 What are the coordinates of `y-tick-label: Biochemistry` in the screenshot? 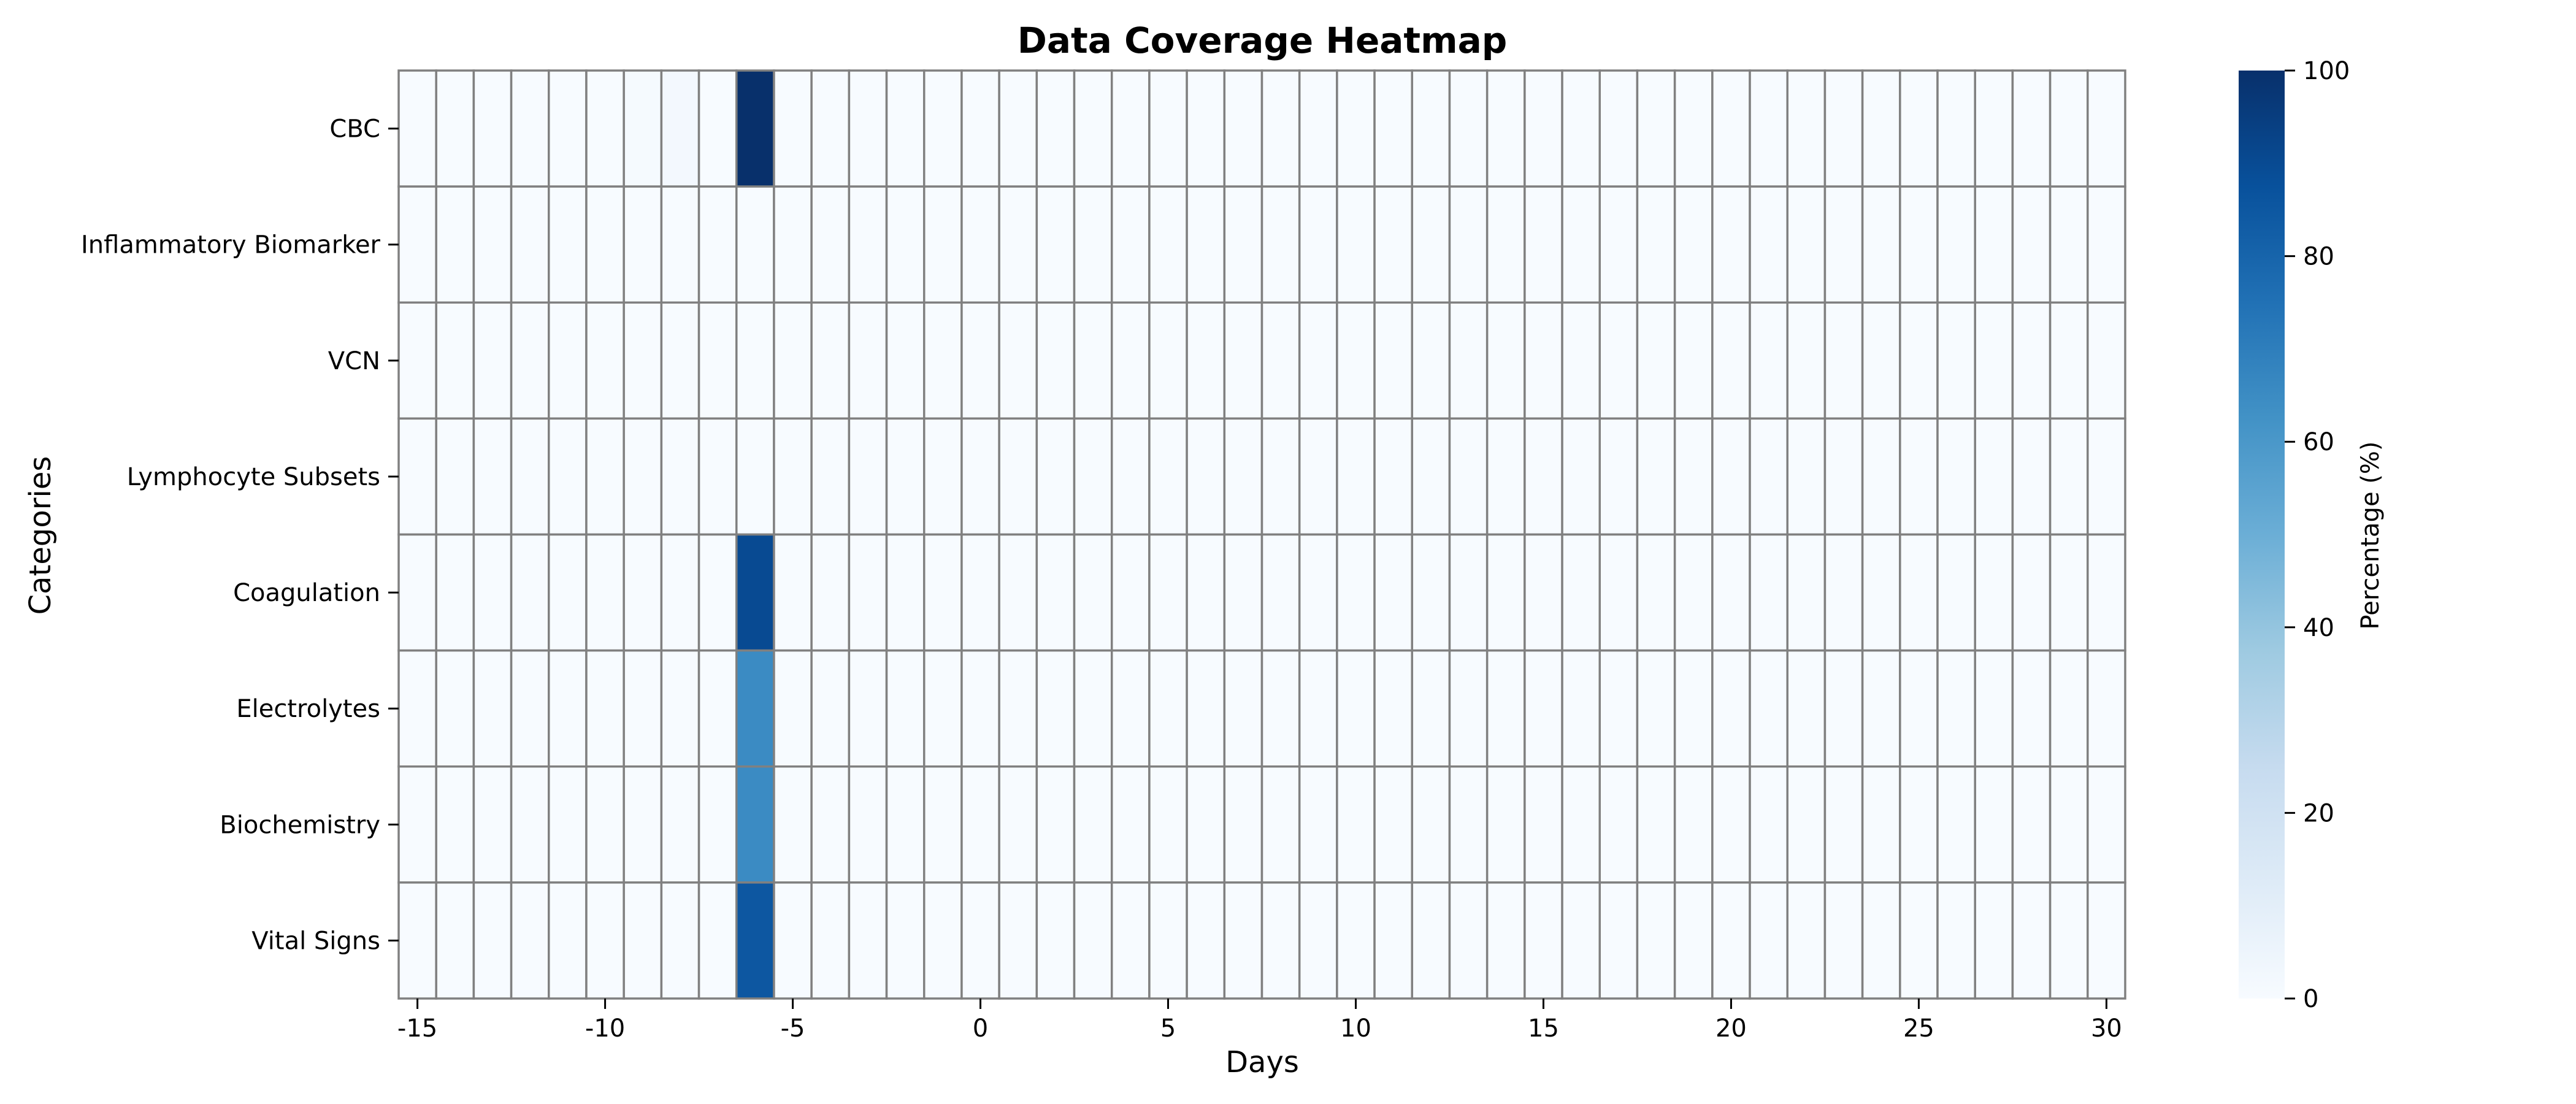 It's located at (300, 825).